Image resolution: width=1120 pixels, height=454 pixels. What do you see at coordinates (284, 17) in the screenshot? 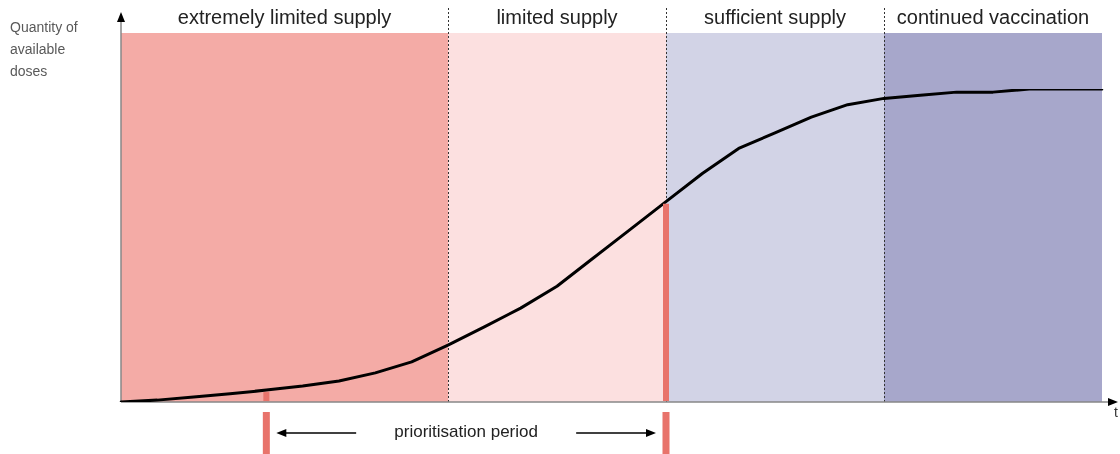
I see `text: extremely limited supply` at bounding box center [284, 17].